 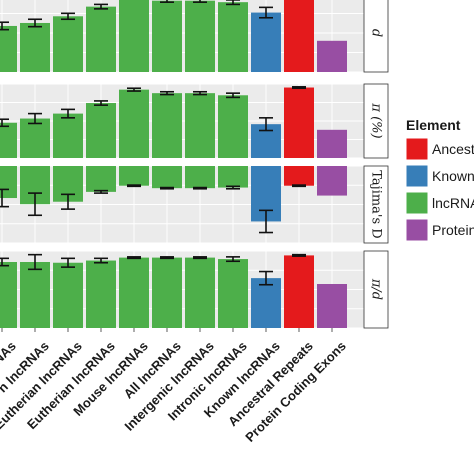 I want to click on facet-panel: π/d, so click(x=194, y=289).